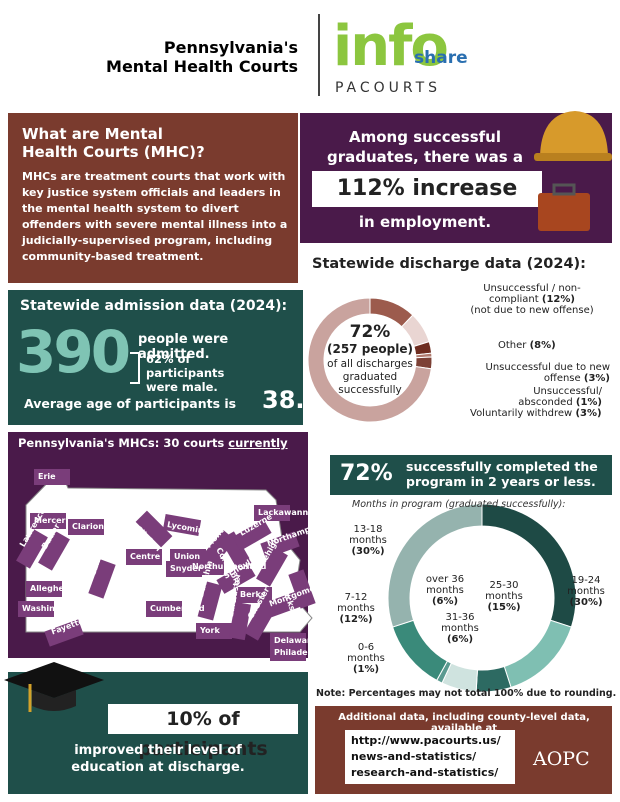  What do you see at coordinates (391, 46) in the screenshot?
I see `logo-info: info` at bounding box center [391, 46].